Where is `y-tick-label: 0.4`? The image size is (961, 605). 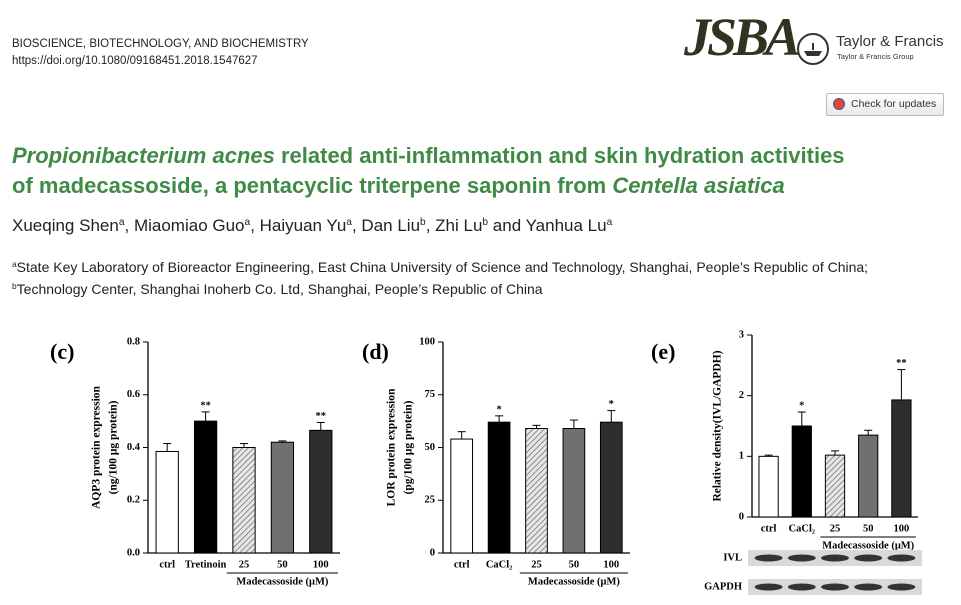
y-tick-label: 0.4 is located at coordinates (134, 447).